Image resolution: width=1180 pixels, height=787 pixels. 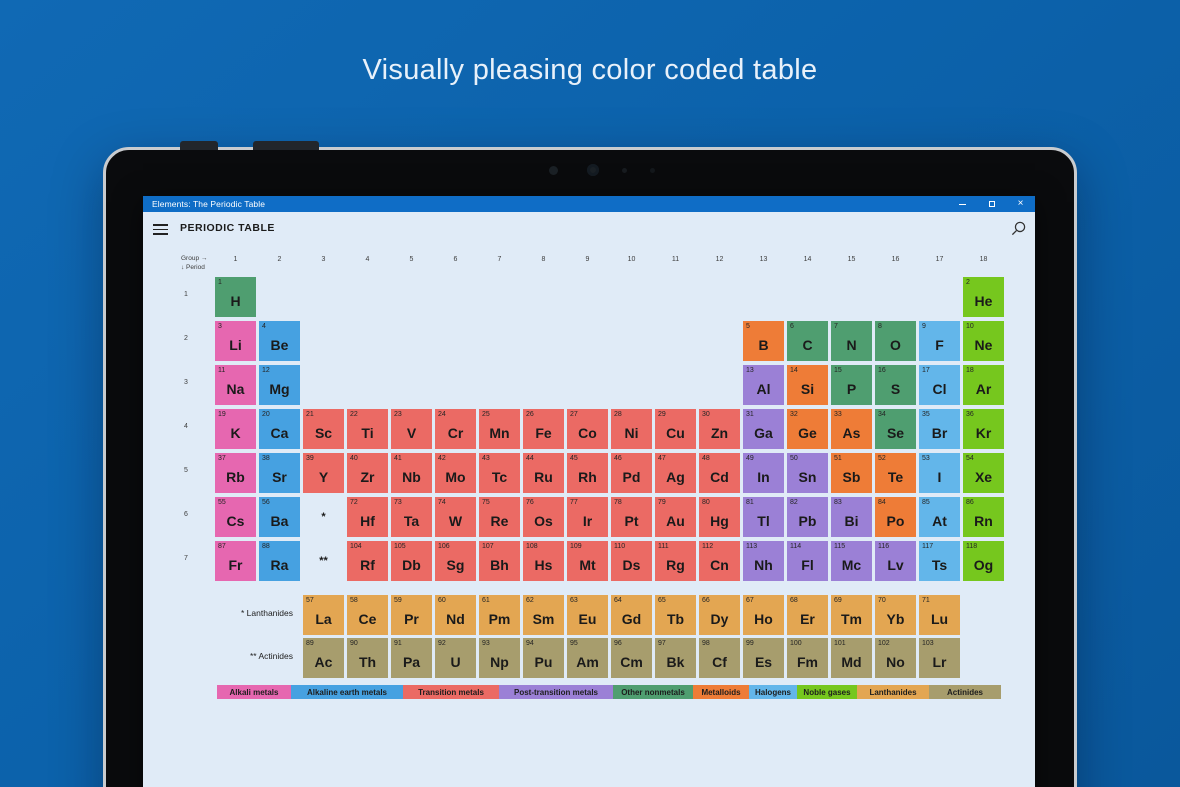 I want to click on element-cell-na: 11 Na, so click(x=235, y=385).